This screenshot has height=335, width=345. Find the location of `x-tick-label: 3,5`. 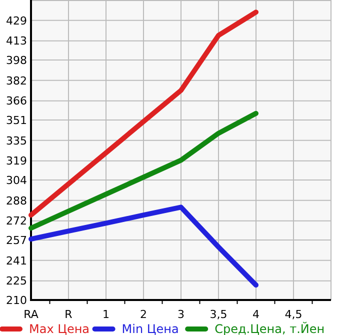

x-tick-label: 3,5 is located at coordinates (219, 314).